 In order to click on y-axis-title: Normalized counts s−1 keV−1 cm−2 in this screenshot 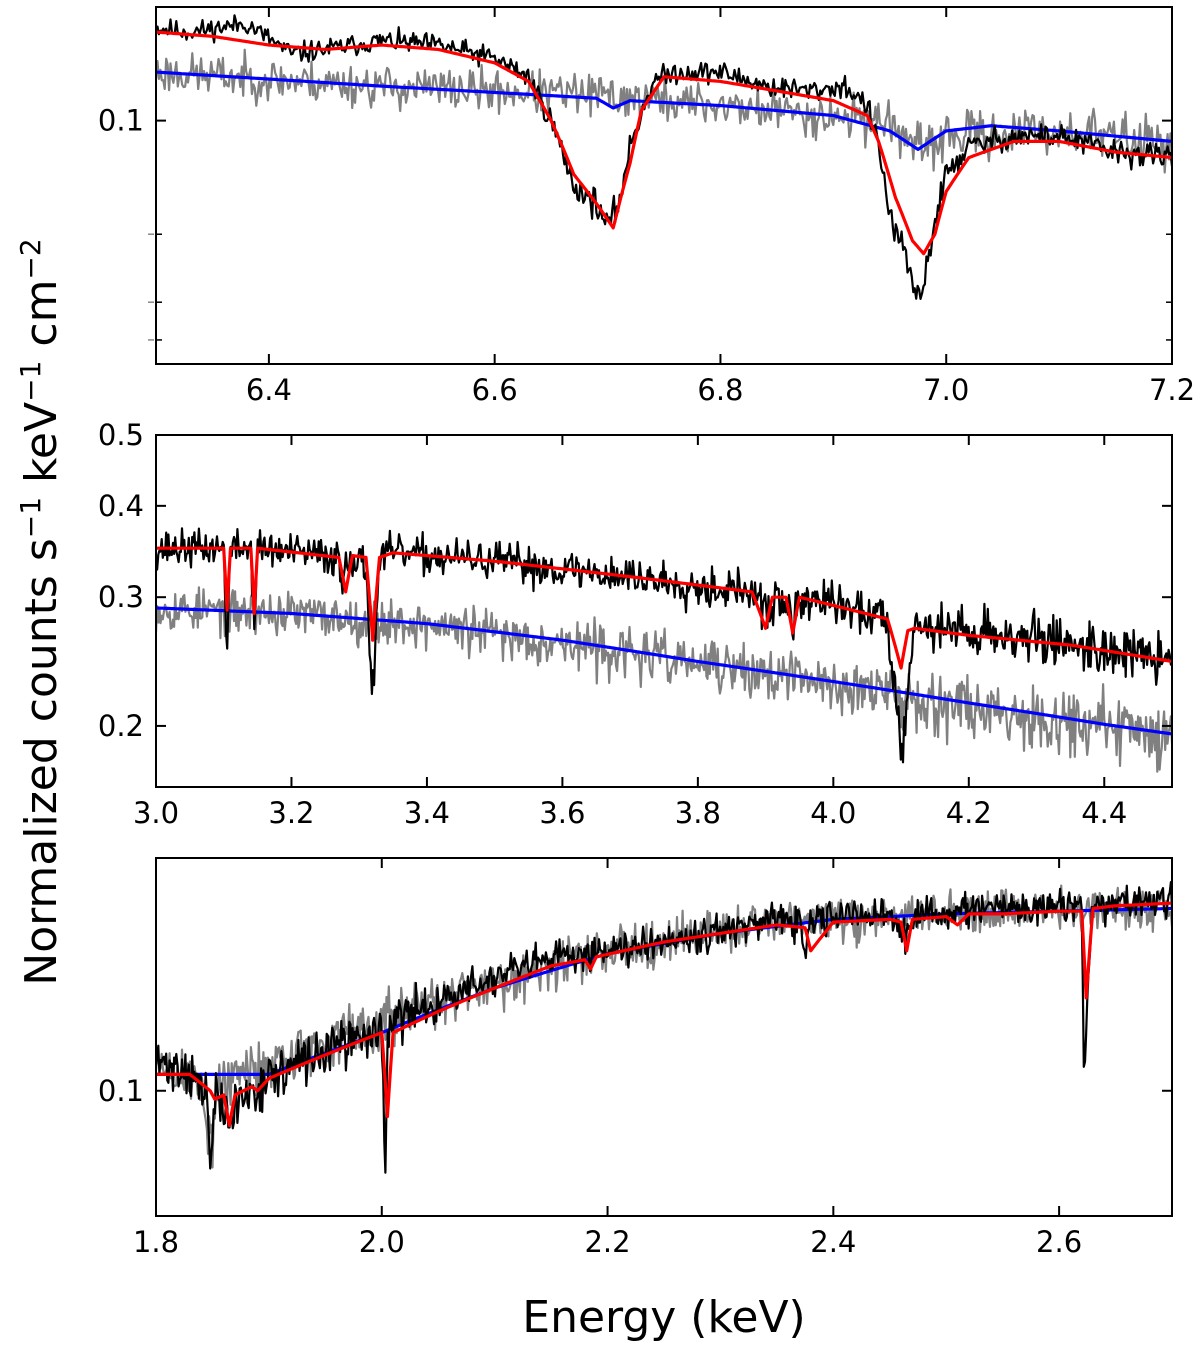, I will do `click(40, 611)`.